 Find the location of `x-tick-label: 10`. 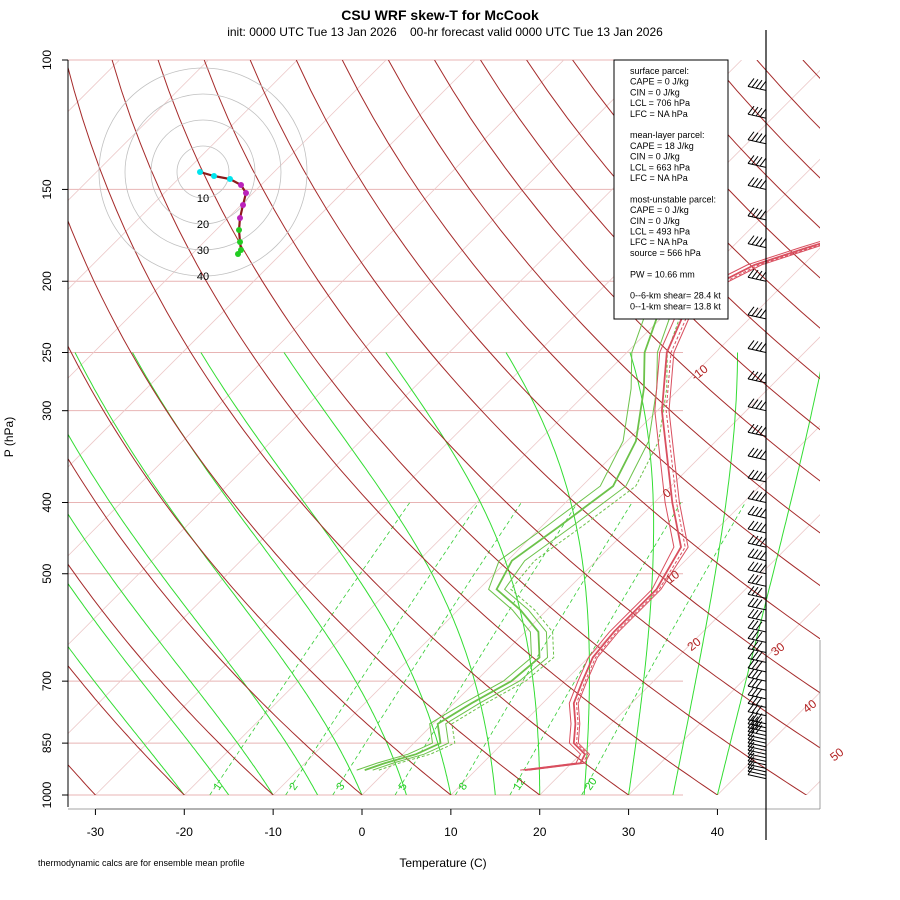

x-tick-label: 10 is located at coordinates (451, 832).